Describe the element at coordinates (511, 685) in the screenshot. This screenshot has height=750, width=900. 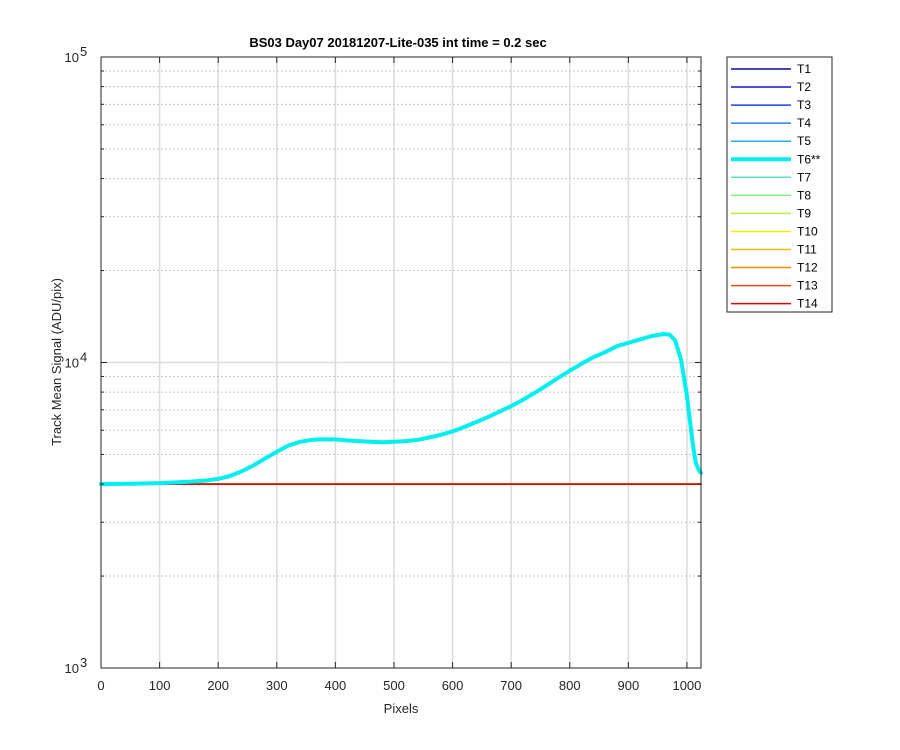
I see `x-tick-label: 700` at that location.